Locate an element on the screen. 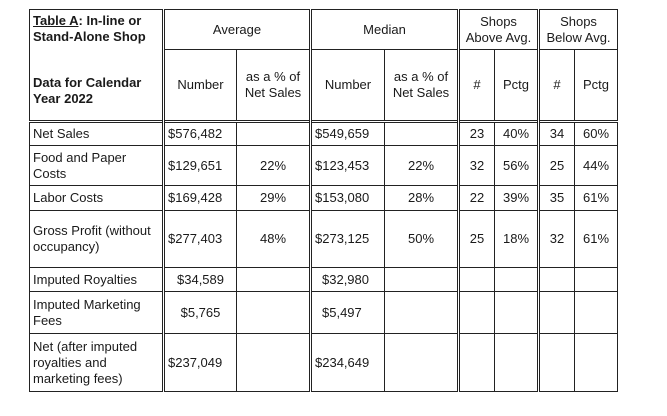 The height and width of the screenshot is (416, 667). above-pctg-cell: 39% is located at coordinates (516, 198).